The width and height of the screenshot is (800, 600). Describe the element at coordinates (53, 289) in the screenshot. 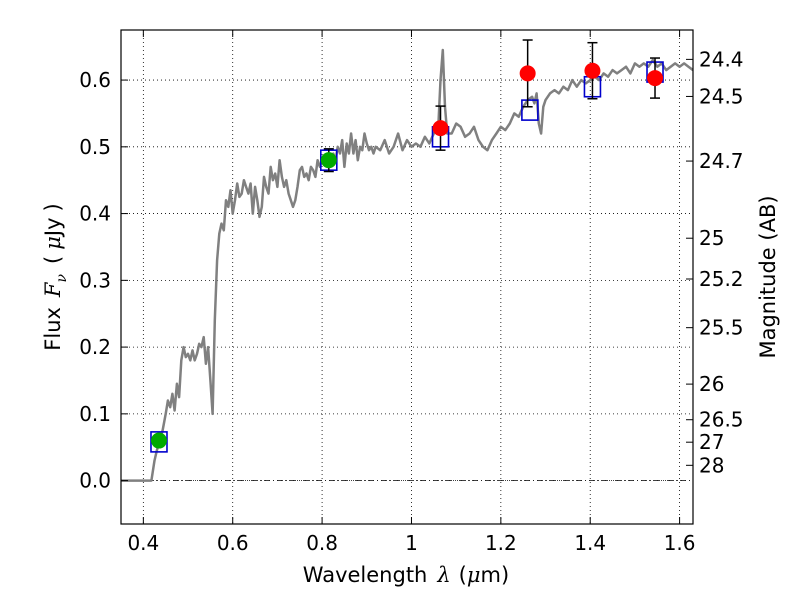

I see `y-axis-label-F: F` at that location.